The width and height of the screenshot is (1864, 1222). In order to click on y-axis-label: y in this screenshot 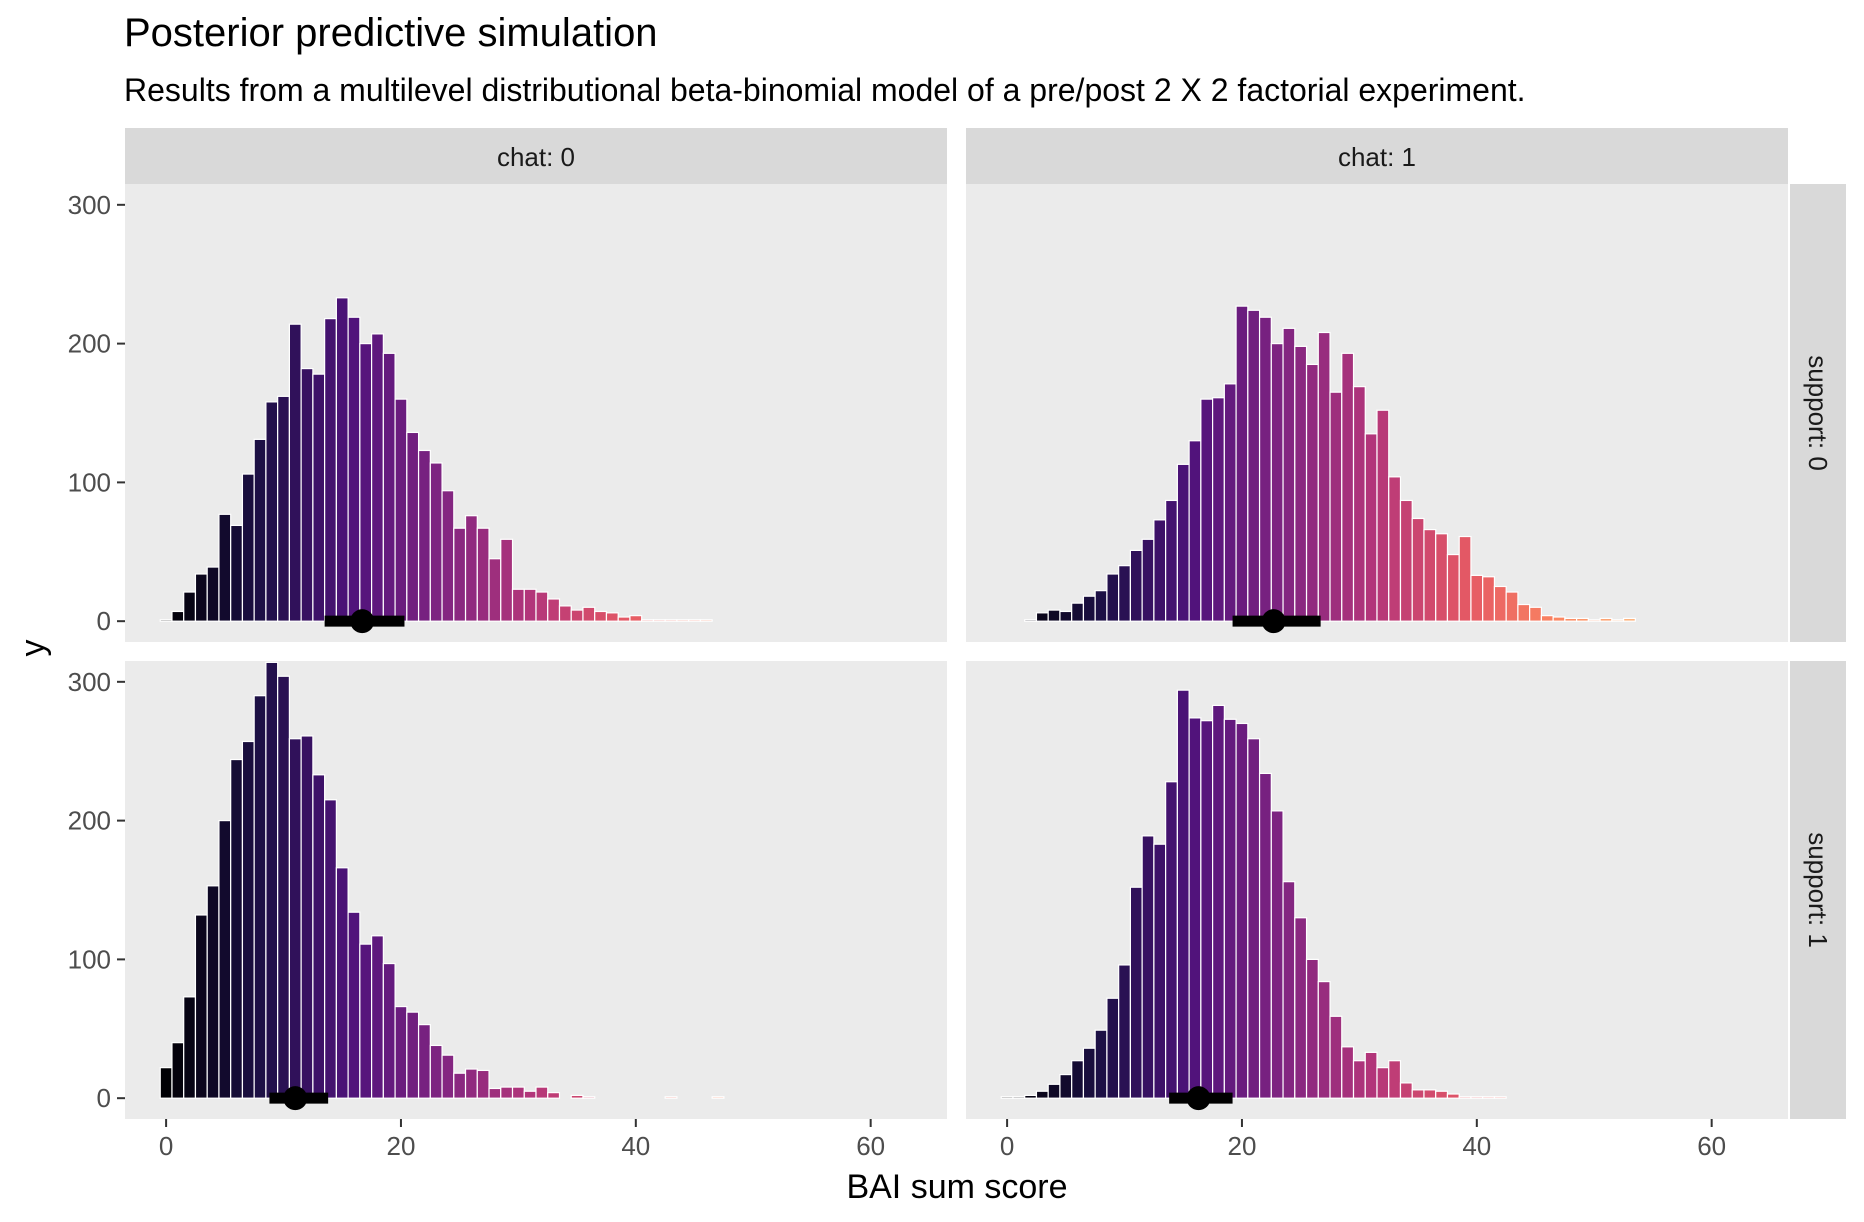, I will do `click(33, 648)`.